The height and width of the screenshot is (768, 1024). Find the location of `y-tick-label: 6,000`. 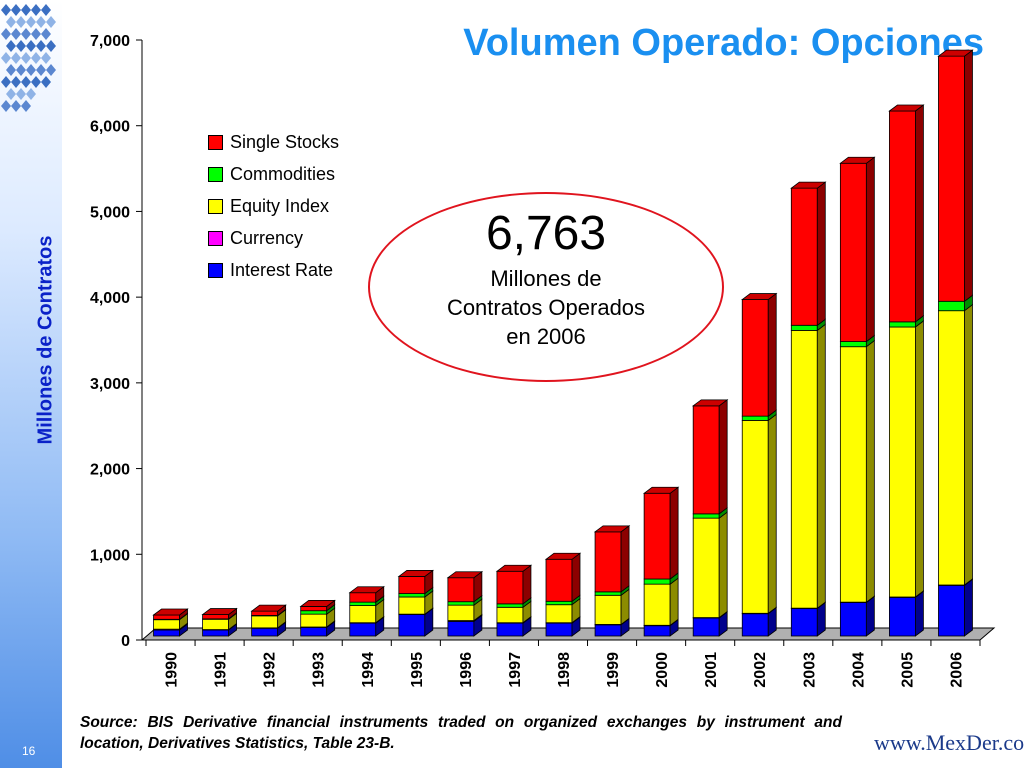

y-tick-label: 6,000 is located at coordinates (110, 127).